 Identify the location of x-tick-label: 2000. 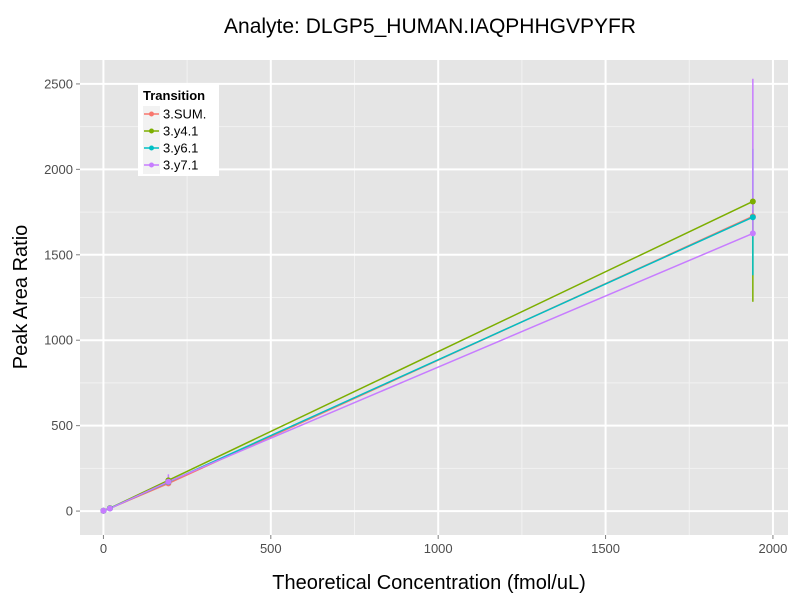
(772, 548).